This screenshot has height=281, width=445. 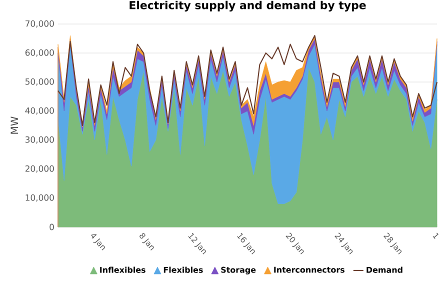 What do you see at coordinates (39, 53) in the screenshot?
I see `y-tick-label: 60,000` at bounding box center [39, 53].